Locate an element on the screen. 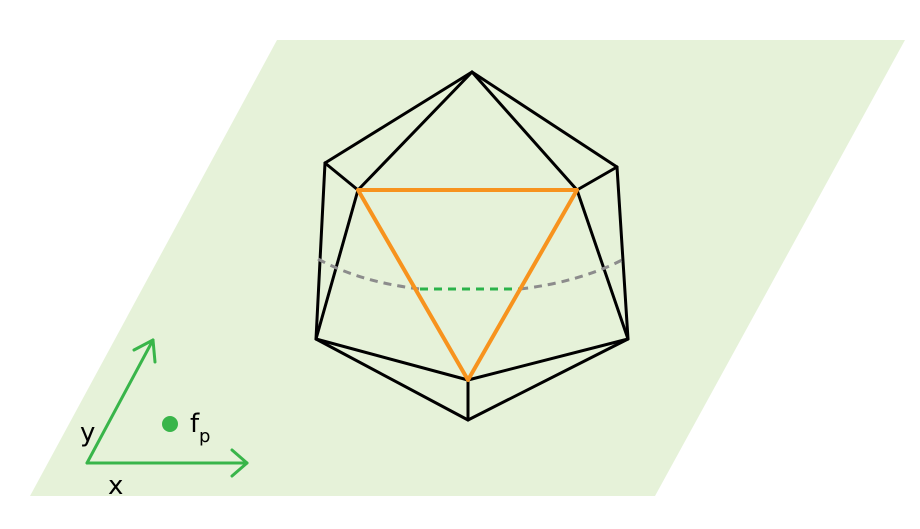 The width and height of the screenshot is (920, 529). highlighted-triangle-face is located at coordinates (467, 285).